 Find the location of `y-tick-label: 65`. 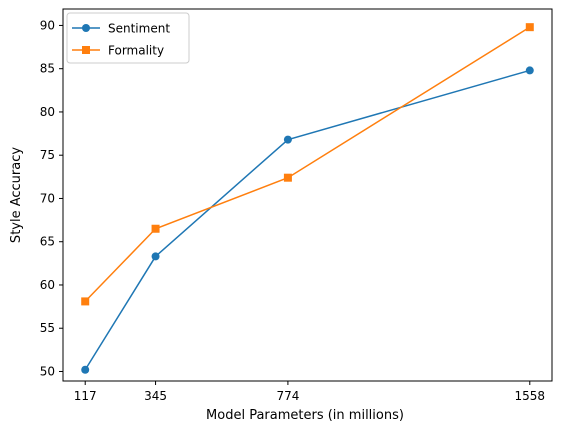

y-tick-label: 65 is located at coordinates (47, 242).